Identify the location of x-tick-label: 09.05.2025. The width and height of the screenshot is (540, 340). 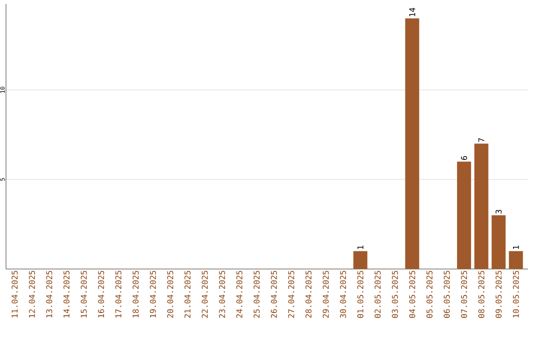
(499, 294).